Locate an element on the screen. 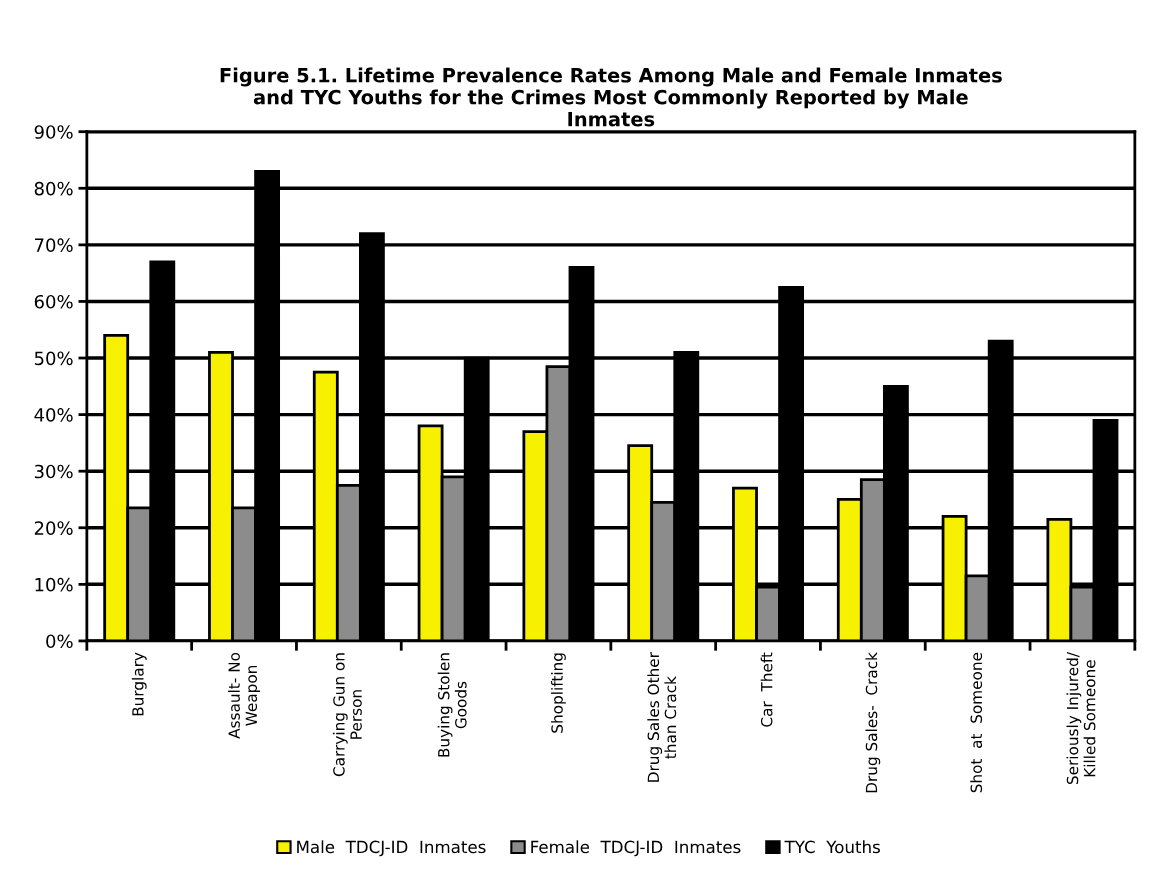 Image resolution: width=1158 pixels, height=878 pixels. y-tick-label: 10% is located at coordinates (54, 584).